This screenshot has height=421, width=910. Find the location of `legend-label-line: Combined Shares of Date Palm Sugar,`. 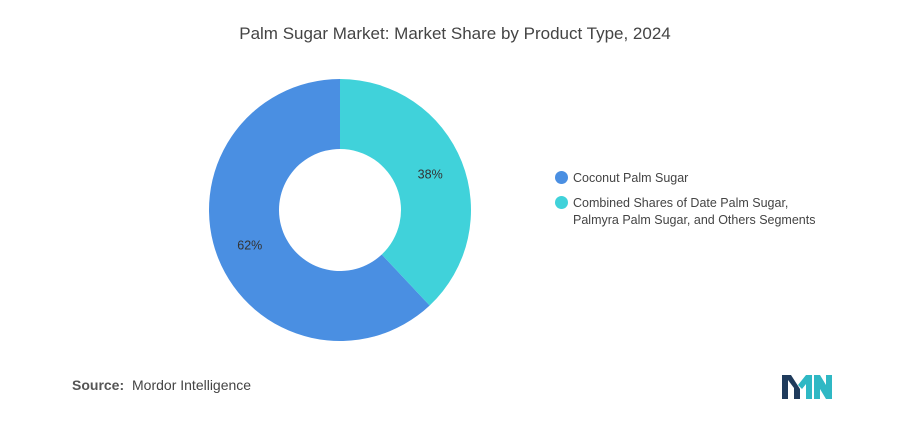

legend-label-line: Combined Shares of Date Palm Sugar, is located at coordinates (681, 203).